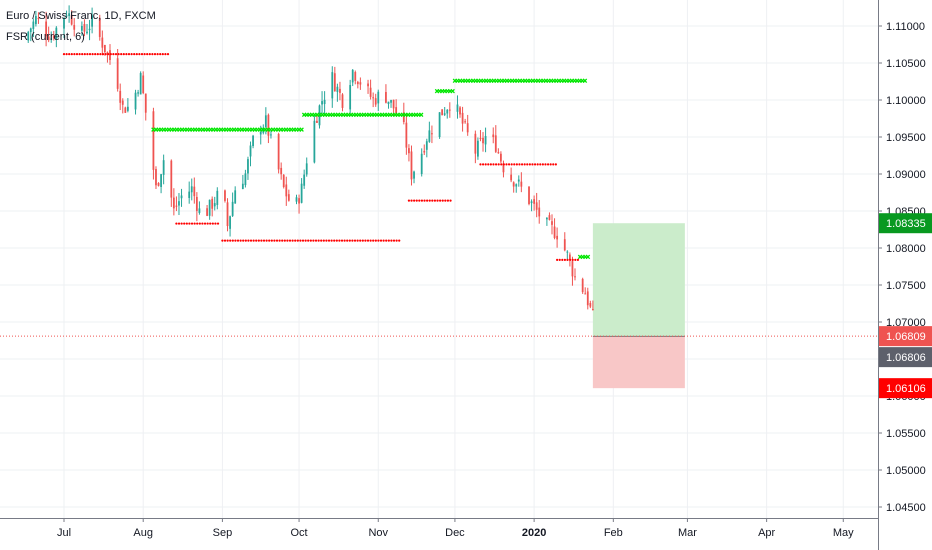  What do you see at coordinates (905, 388) in the screenshot?
I see `stop-price-badge: 1.06106` at bounding box center [905, 388].